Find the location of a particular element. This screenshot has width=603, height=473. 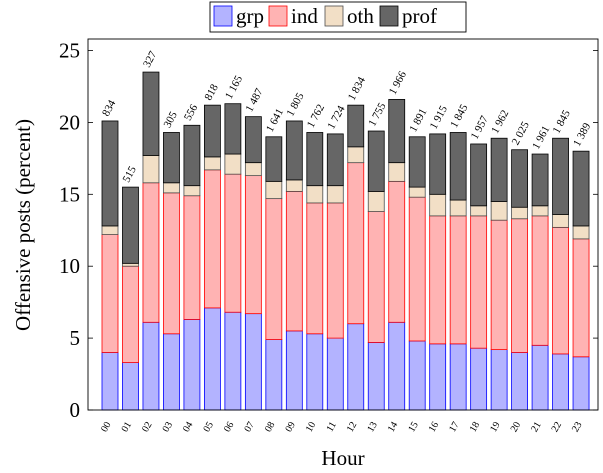

x-tick-label: 05 is located at coordinates (208, 427).